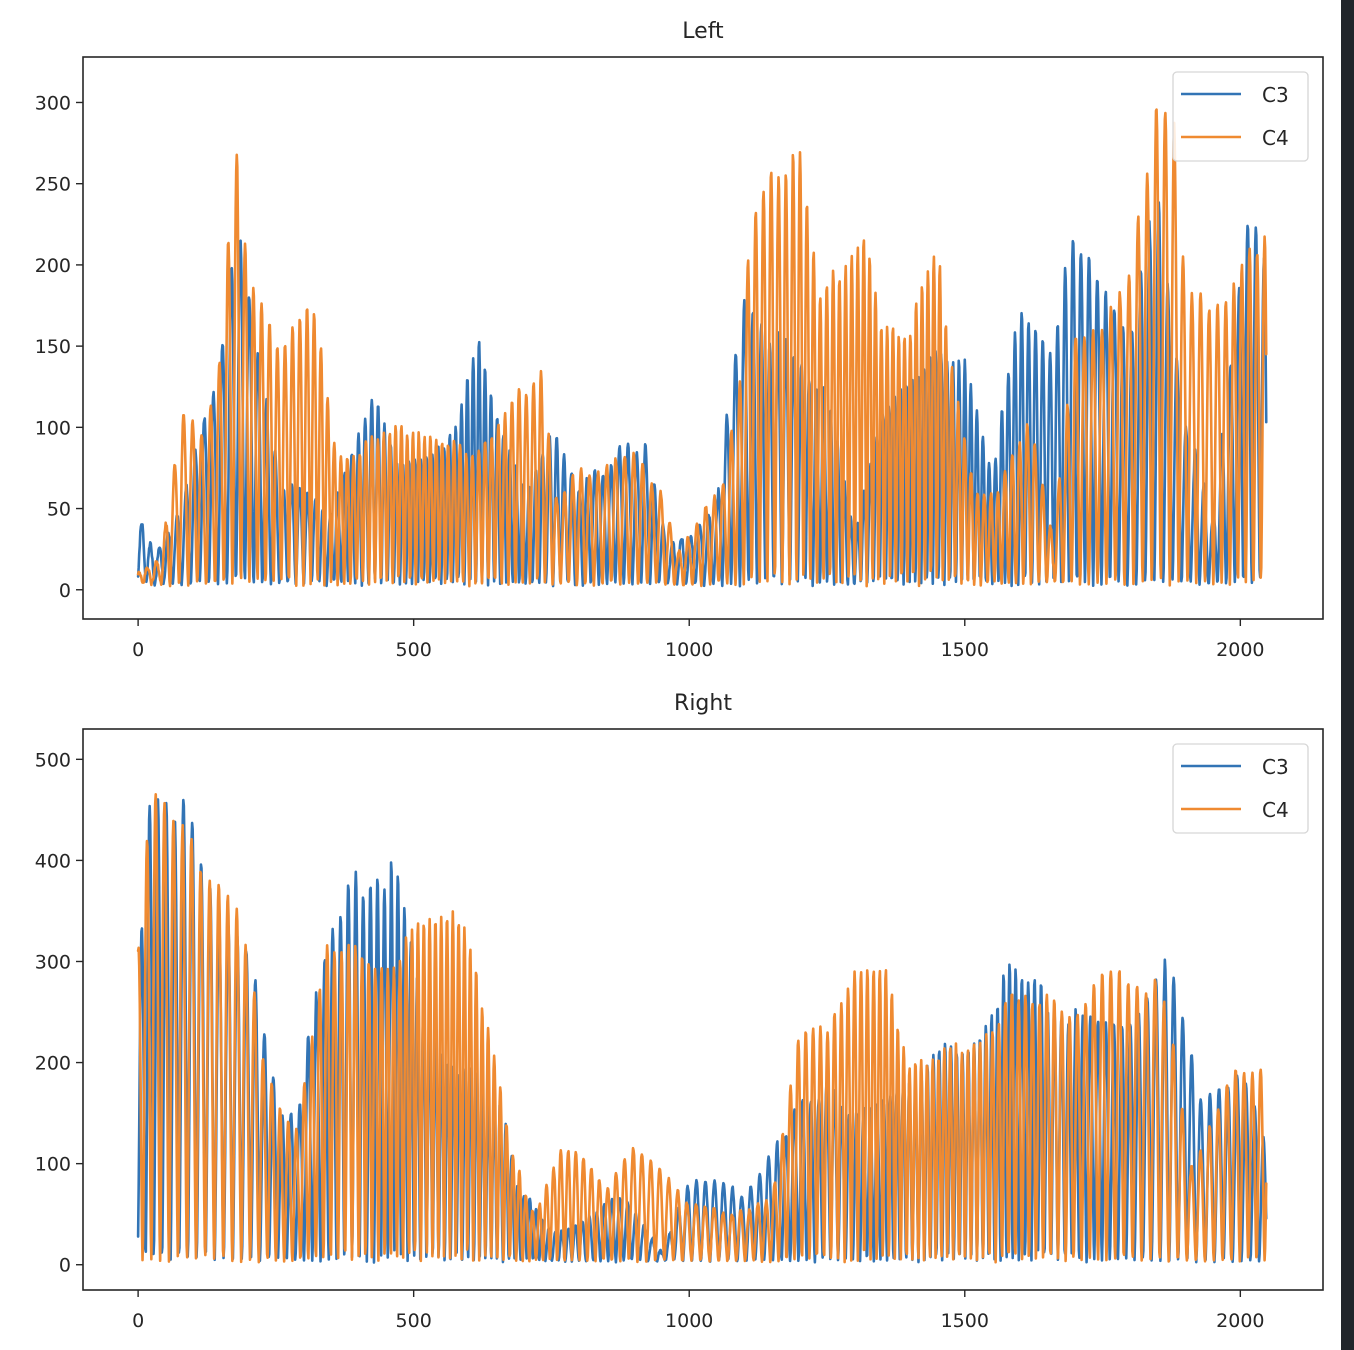  What do you see at coordinates (53, 760) in the screenshot?
I see `y-tick-label: 500` at bounding box center [53, 760].